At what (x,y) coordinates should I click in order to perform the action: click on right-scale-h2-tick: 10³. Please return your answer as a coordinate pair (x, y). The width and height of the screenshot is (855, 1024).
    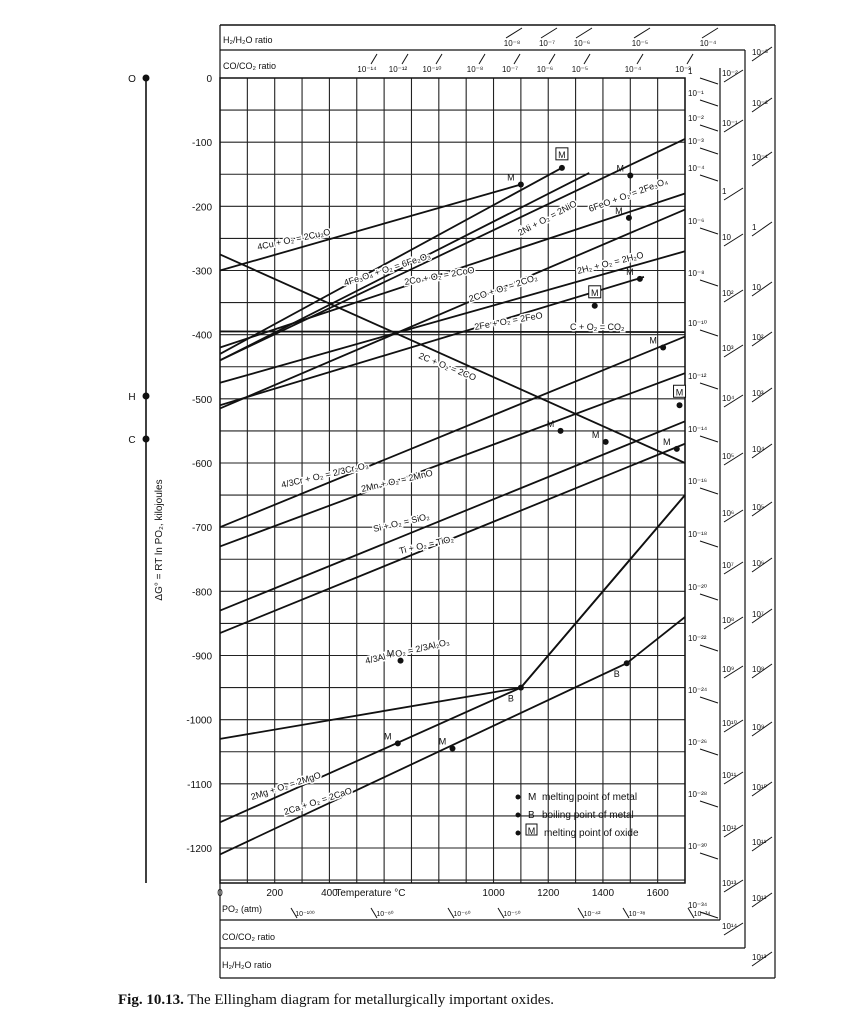
    Looking at the image, I should click on (758, 393).